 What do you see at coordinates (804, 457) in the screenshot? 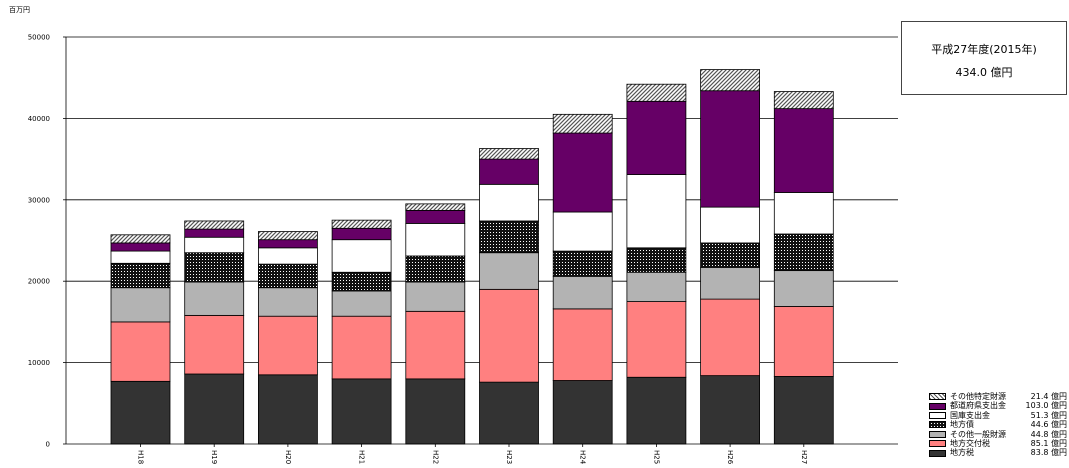
I see `x-tick-label: H27` at bounding box center [804, 457].